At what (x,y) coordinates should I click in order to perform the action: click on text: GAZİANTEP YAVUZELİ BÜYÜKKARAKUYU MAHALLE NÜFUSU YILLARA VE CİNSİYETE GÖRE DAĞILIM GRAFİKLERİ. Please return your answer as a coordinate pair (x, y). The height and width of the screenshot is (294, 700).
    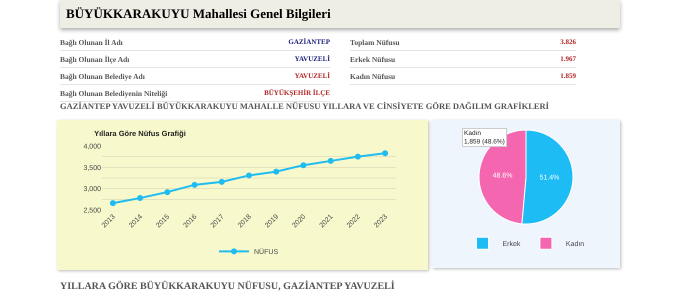
    Looking at the image, I should click on (304, 106).